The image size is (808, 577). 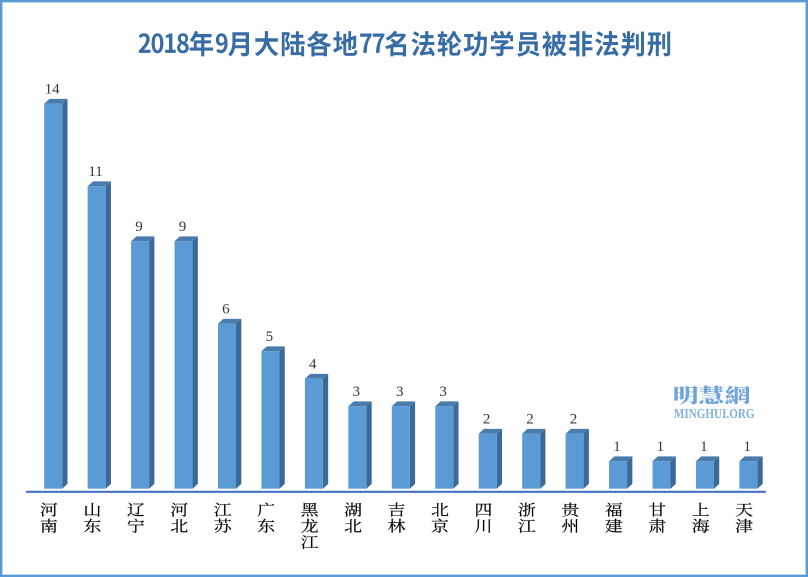 I want to click on svg-text: MINGHUI.ORG, so click(x=714, y=413).